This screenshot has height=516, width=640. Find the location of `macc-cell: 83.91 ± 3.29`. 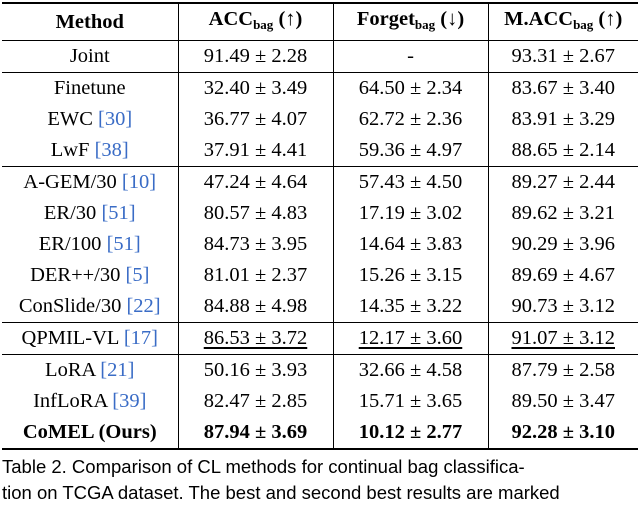

macc-cell: 83.91 ± 3.29 is located at coordinates (562, 119).